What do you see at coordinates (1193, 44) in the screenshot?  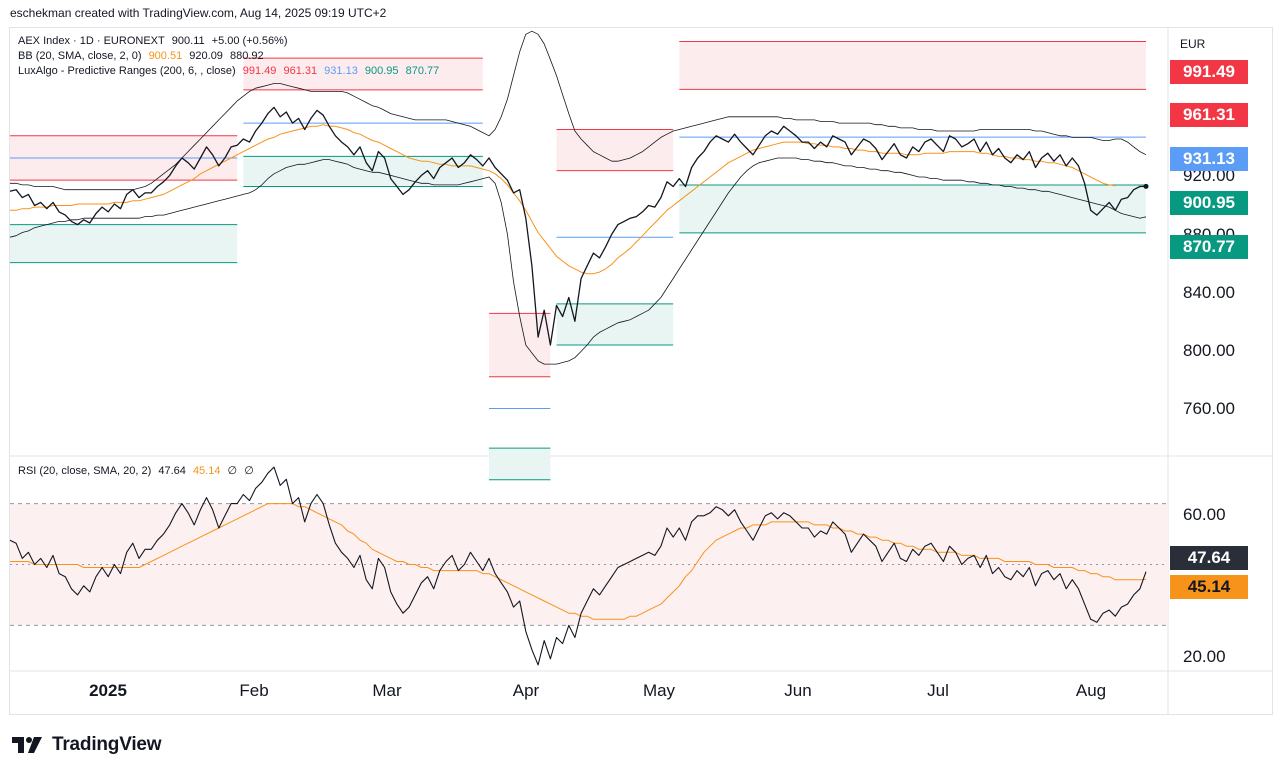 I see `currency-label: EUR` at bounding box center [1193, 44].